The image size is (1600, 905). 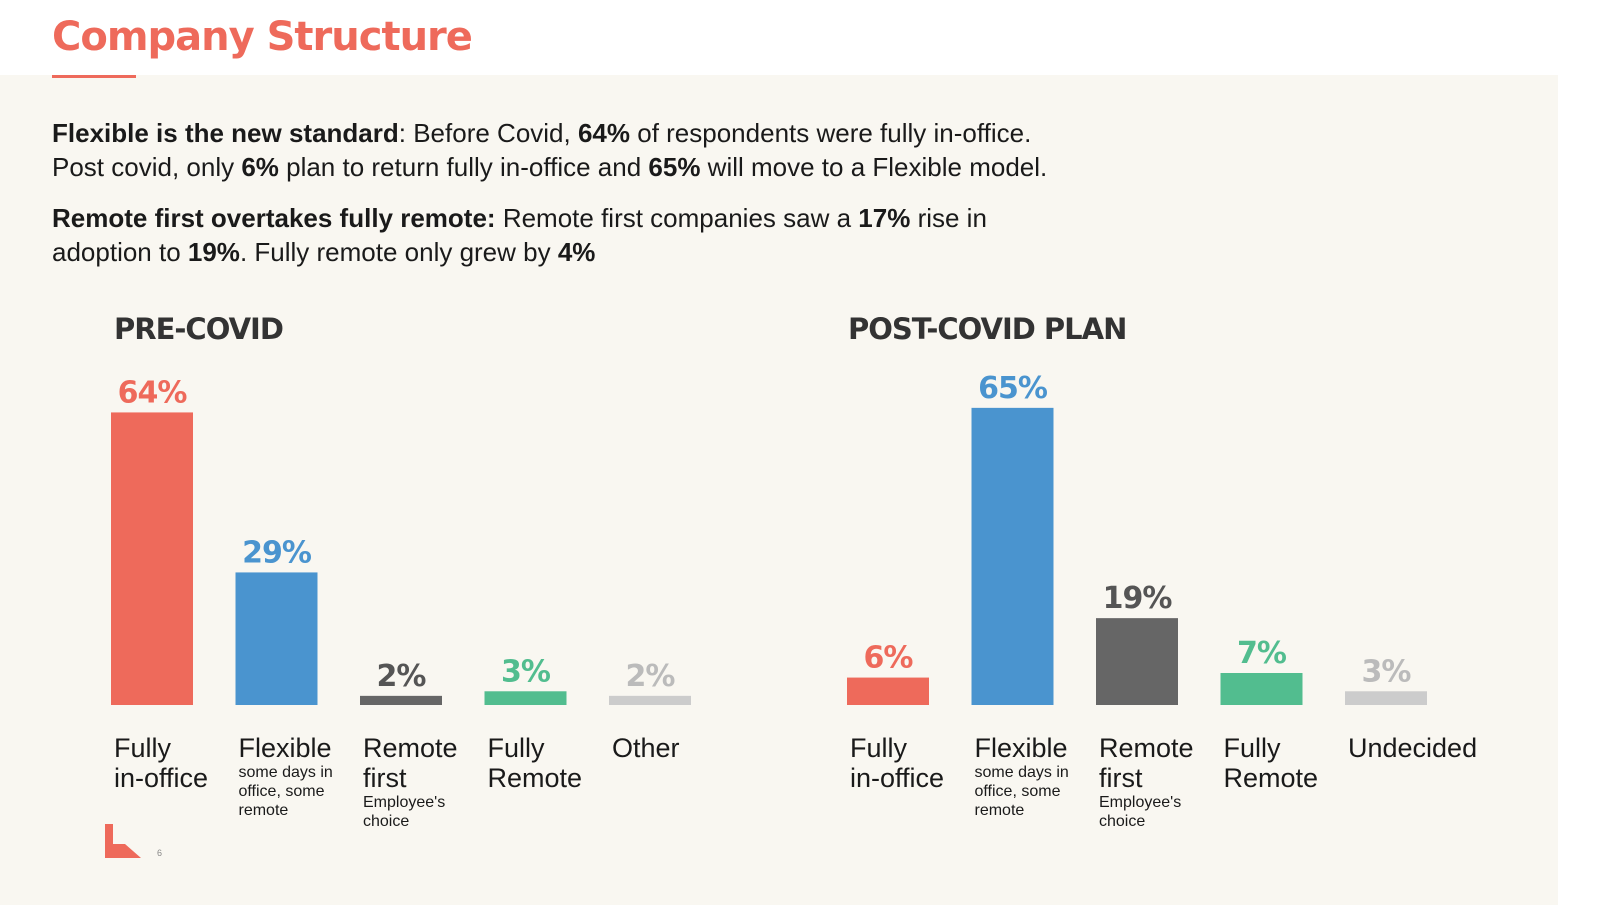 I want to click on summary-text: Remote first companies saw a, so click(x=677, y=218).